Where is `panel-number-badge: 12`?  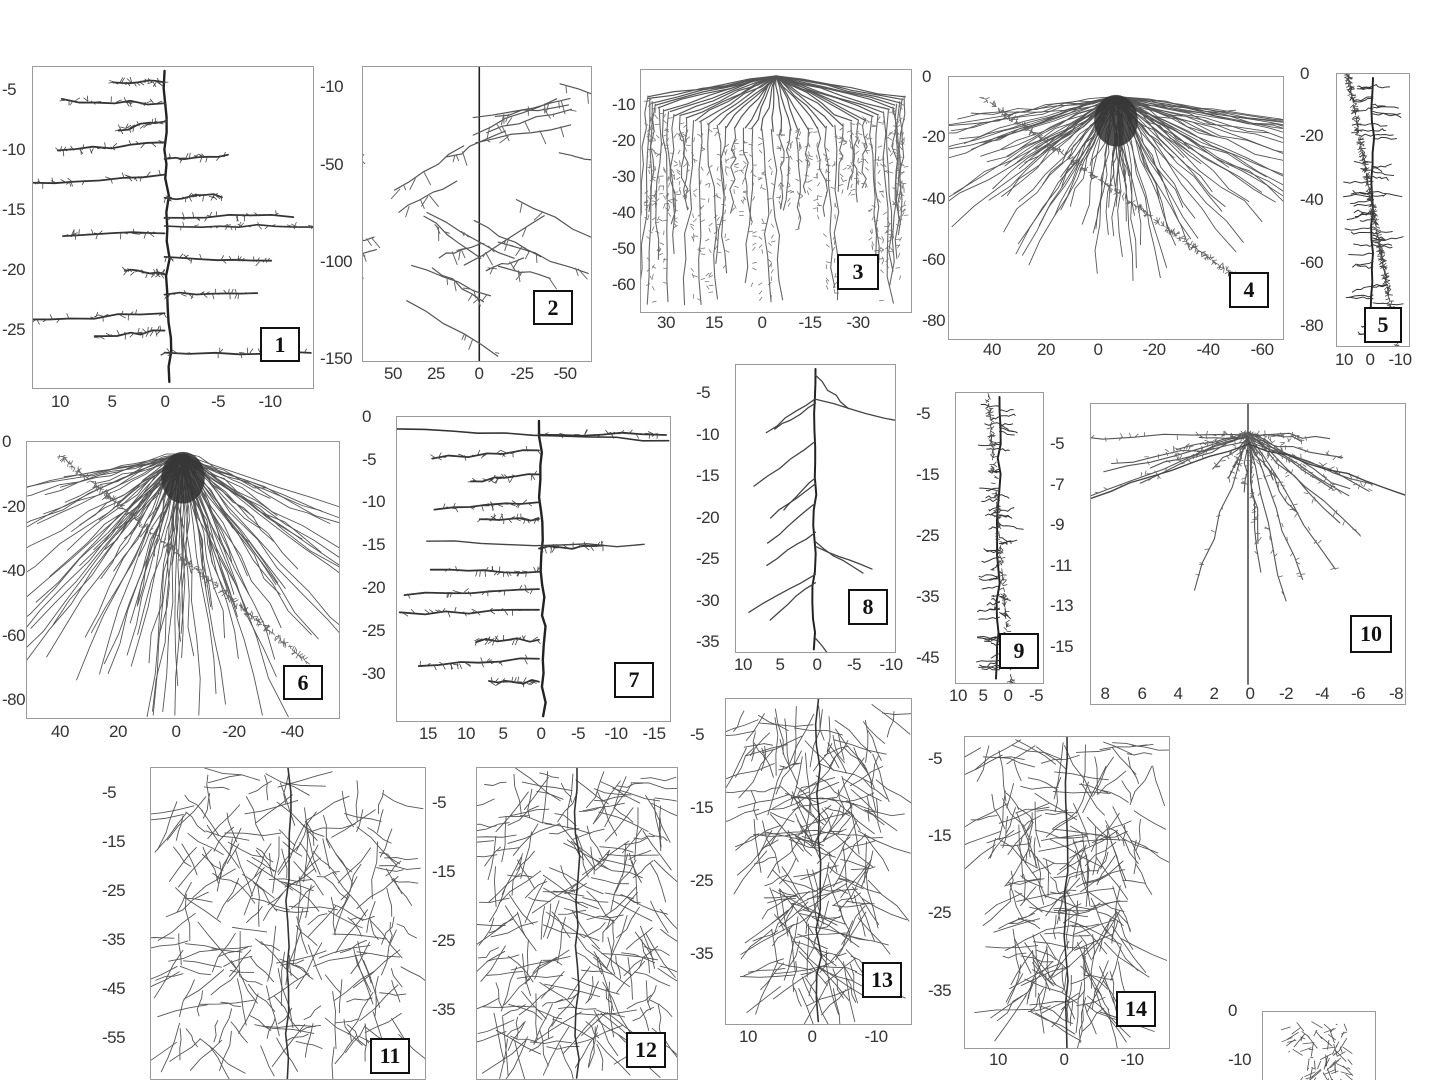 panel-number-badge: 12 is located at coordinates (646, 1050).